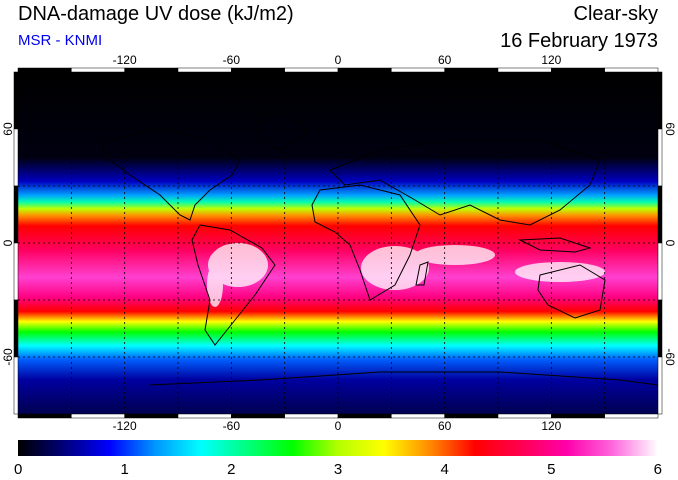 The width and height of the screenshot is (678, 480). What do you see at coordinates (232, 60) in the screenshot?
I see `lon-tick-label-top: -60` at bounding box center [232, 60].